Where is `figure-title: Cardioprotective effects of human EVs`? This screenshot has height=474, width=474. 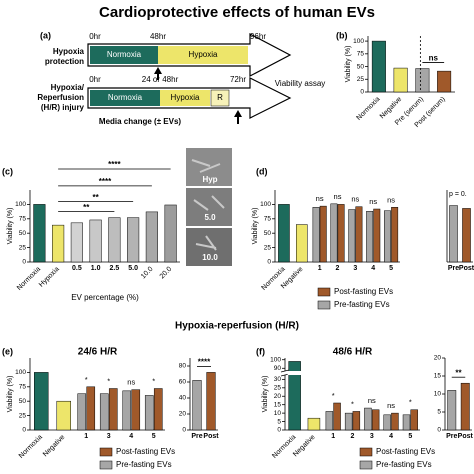 figure-title: Cardioprotective effects of human EVs is located at coordinates (237, 12).